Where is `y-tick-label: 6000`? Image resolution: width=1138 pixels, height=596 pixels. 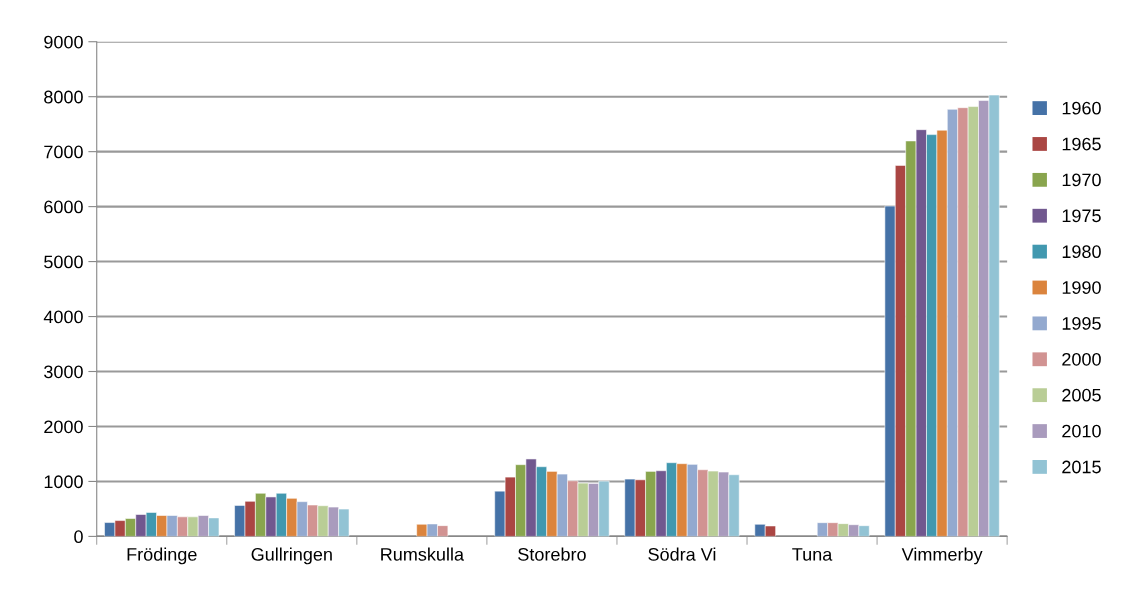
y-tick-label: 6000 is located at coordinates (63, 207).